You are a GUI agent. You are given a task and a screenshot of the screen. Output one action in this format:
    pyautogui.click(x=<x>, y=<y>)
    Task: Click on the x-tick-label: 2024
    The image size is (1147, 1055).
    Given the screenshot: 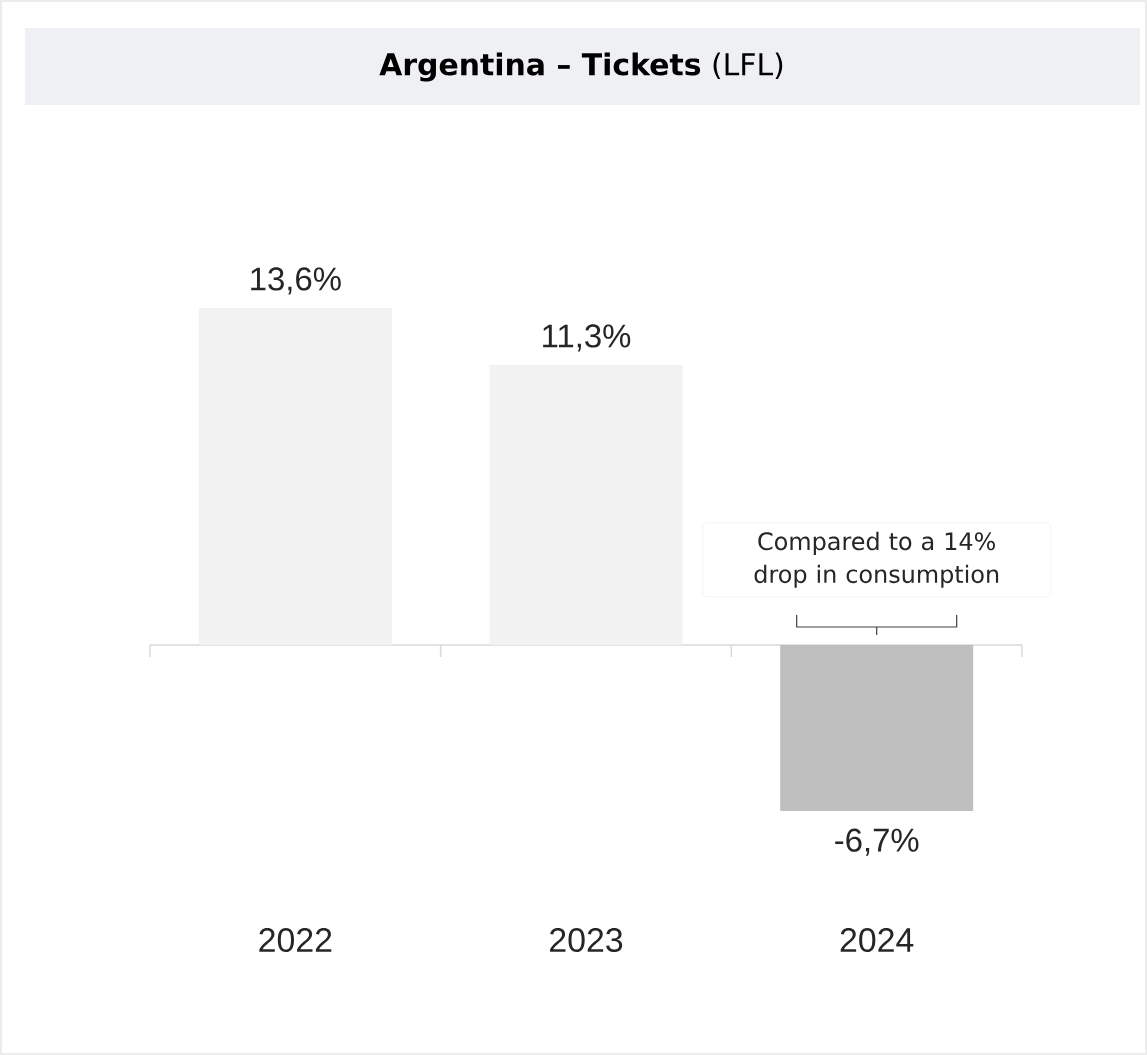 What is the action you would take?
    pyautogui.click(x=877, y=940)
    